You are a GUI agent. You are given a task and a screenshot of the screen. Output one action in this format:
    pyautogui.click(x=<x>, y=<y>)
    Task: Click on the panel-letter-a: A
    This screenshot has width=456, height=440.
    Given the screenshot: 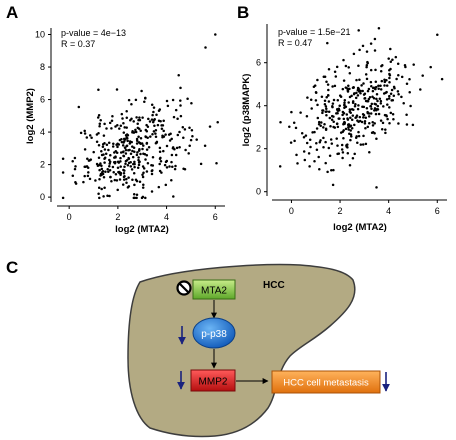 What is the action you would take?
    pyautogui.click(x=12, y=12)
    